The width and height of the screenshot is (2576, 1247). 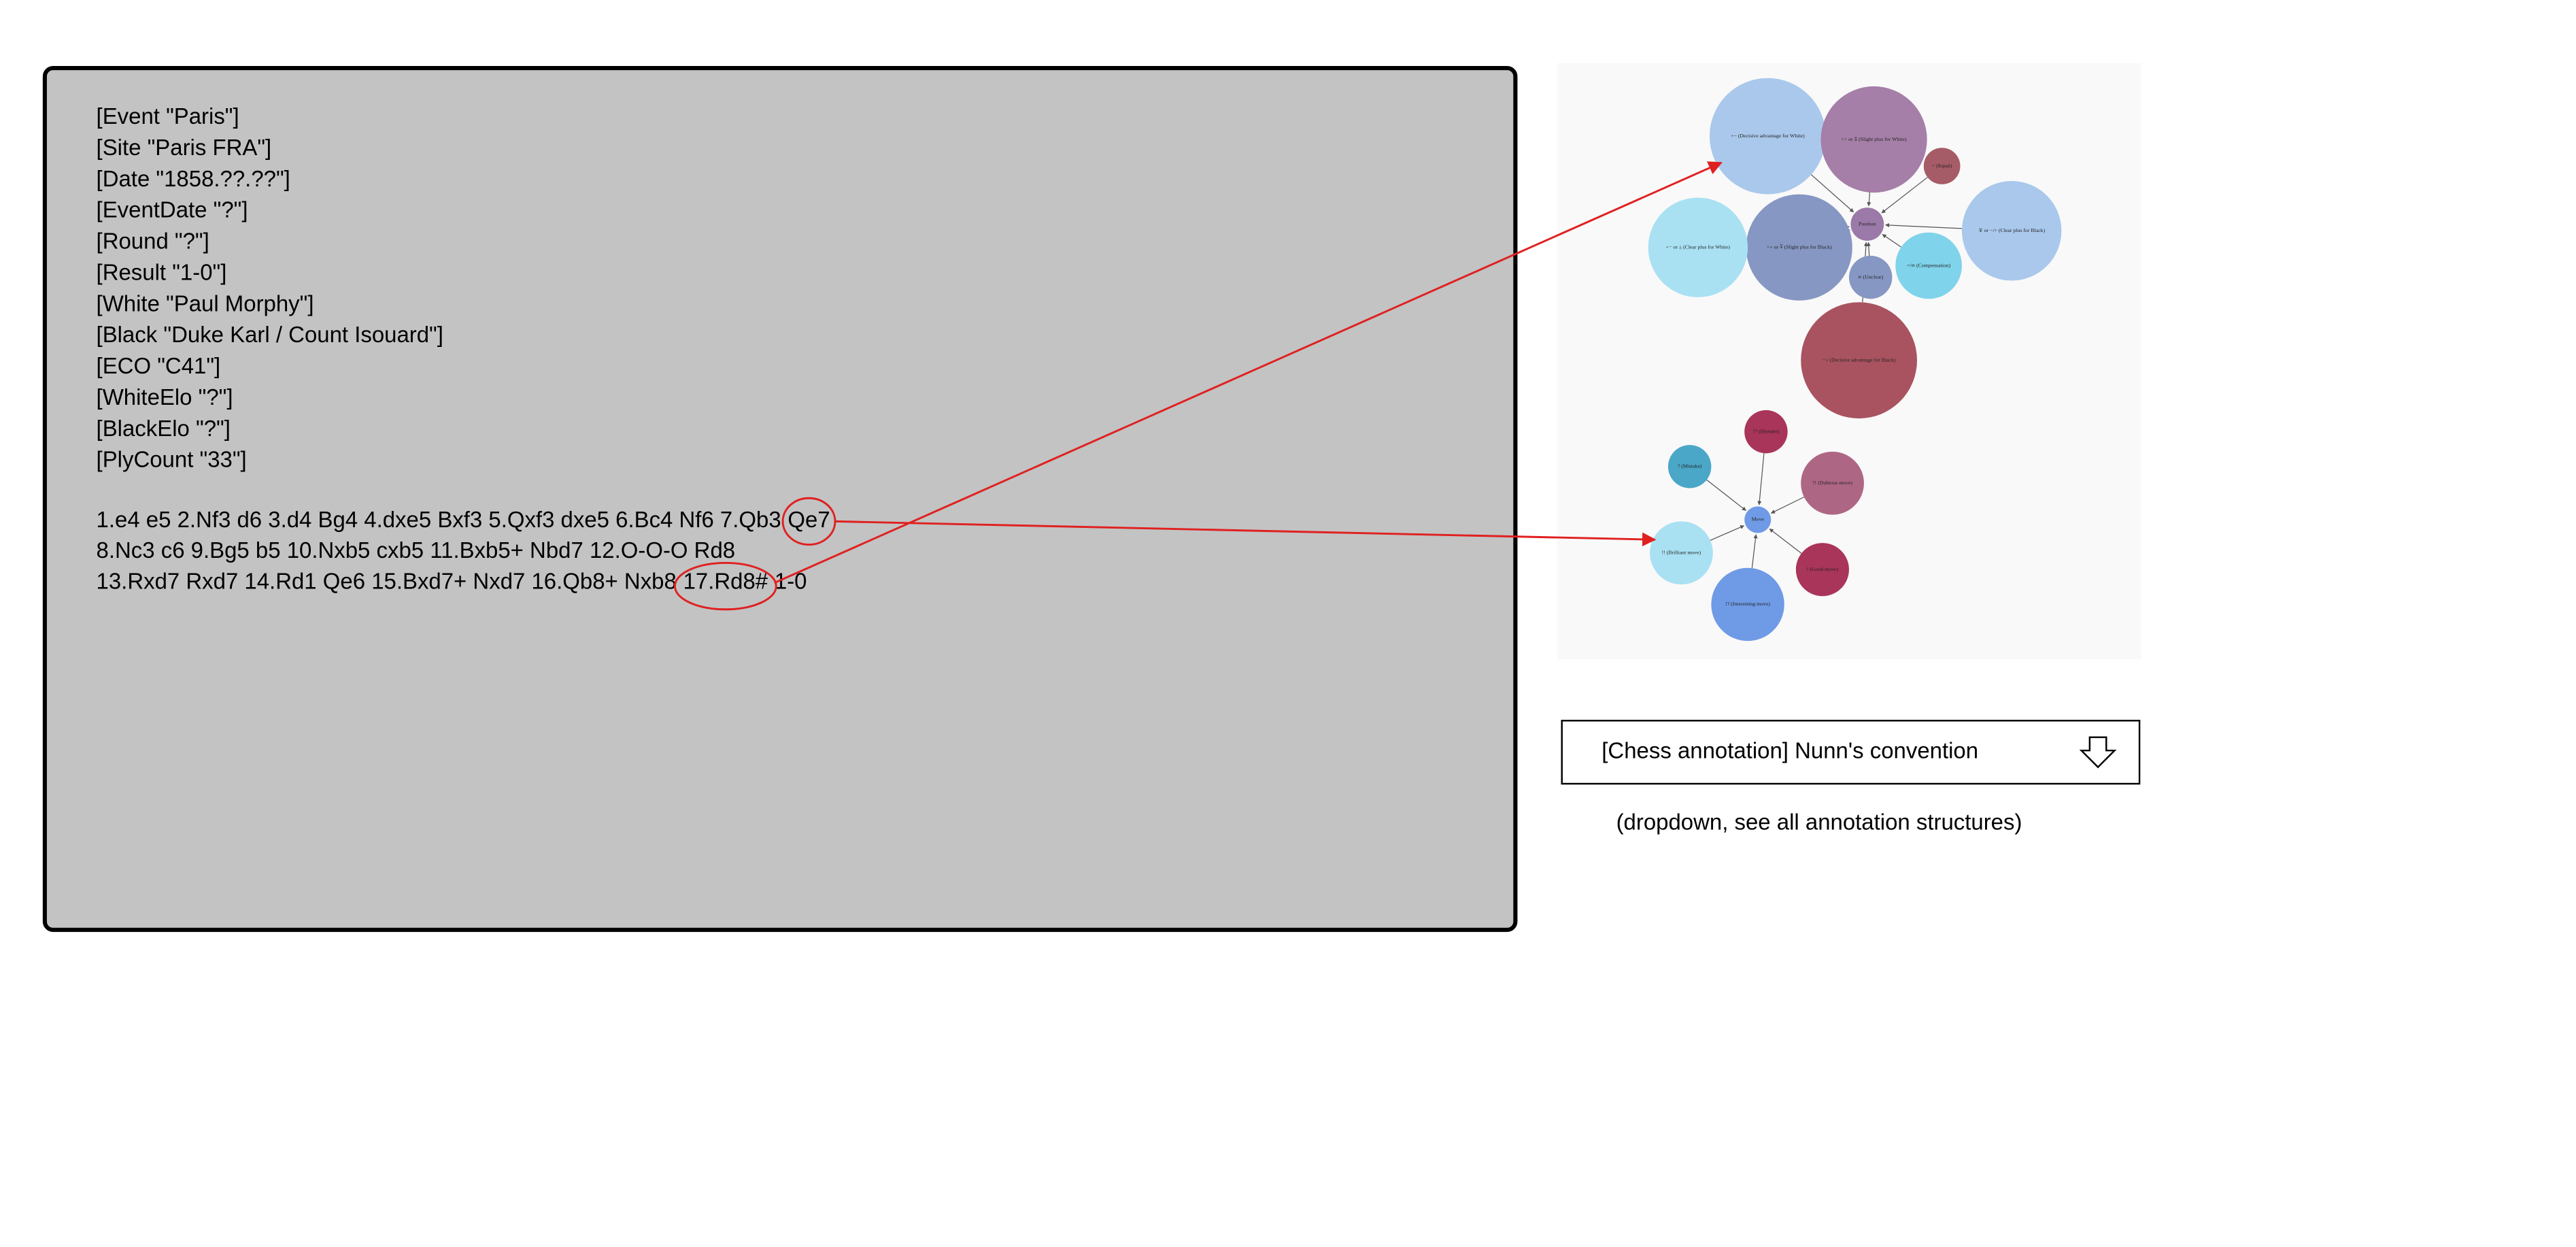 What do you see at coordinates (725, 580) in the screenshot?
I see `move-text: 17.Rd8#` at bounding box center [725, 580].